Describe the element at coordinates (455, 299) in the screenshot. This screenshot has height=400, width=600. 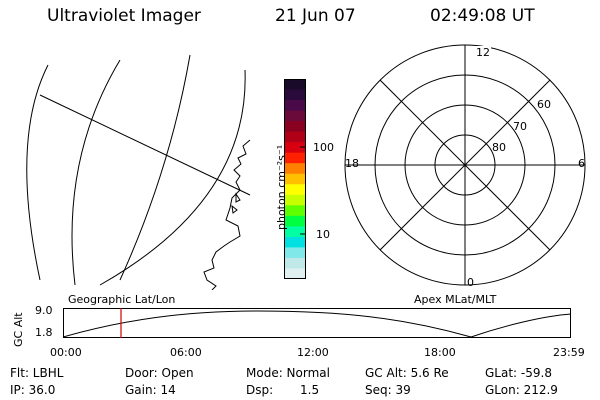
I see `timeline-right-label: Apex MLat/MLT` at that location.